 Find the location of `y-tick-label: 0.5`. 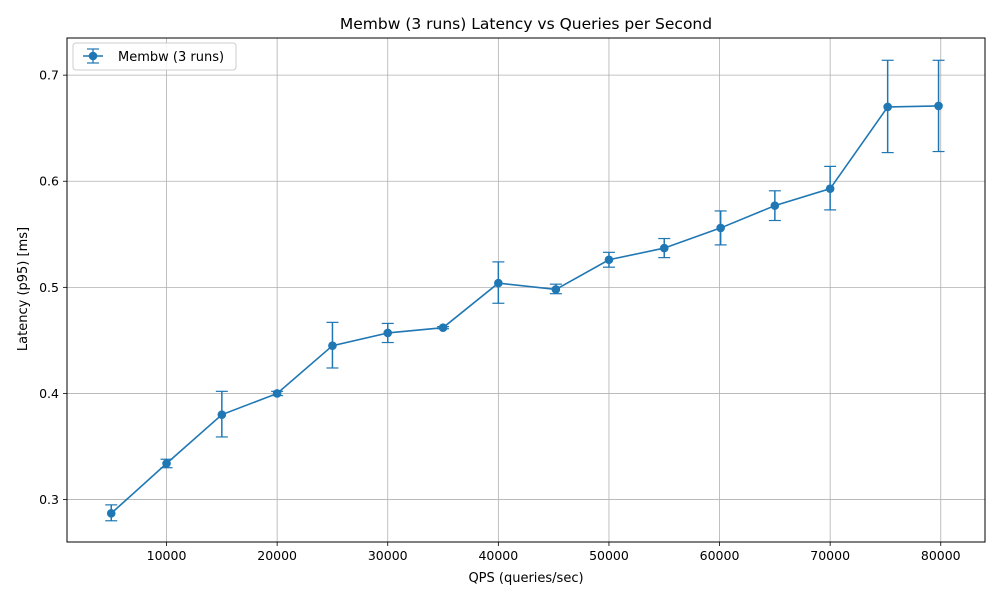

y-tick-label: 0.5 is located at coordinates (49, 287).